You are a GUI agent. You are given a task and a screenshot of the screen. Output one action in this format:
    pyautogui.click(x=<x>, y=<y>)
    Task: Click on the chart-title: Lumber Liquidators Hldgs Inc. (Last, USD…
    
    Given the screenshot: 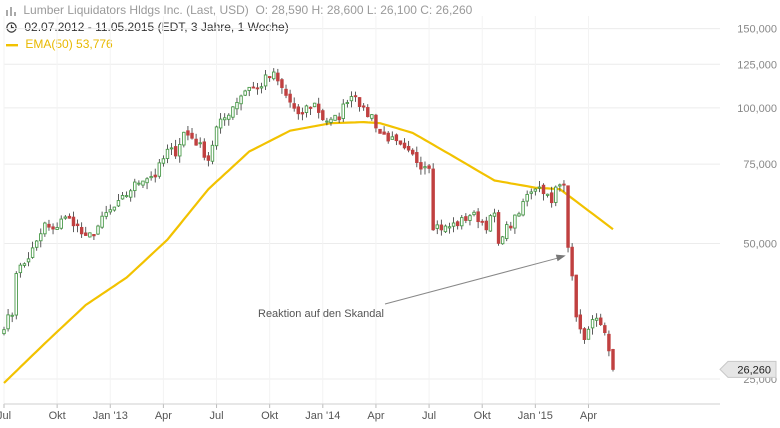 What is the action you would take?
    pyautogui.click(x=239, y=10)
    